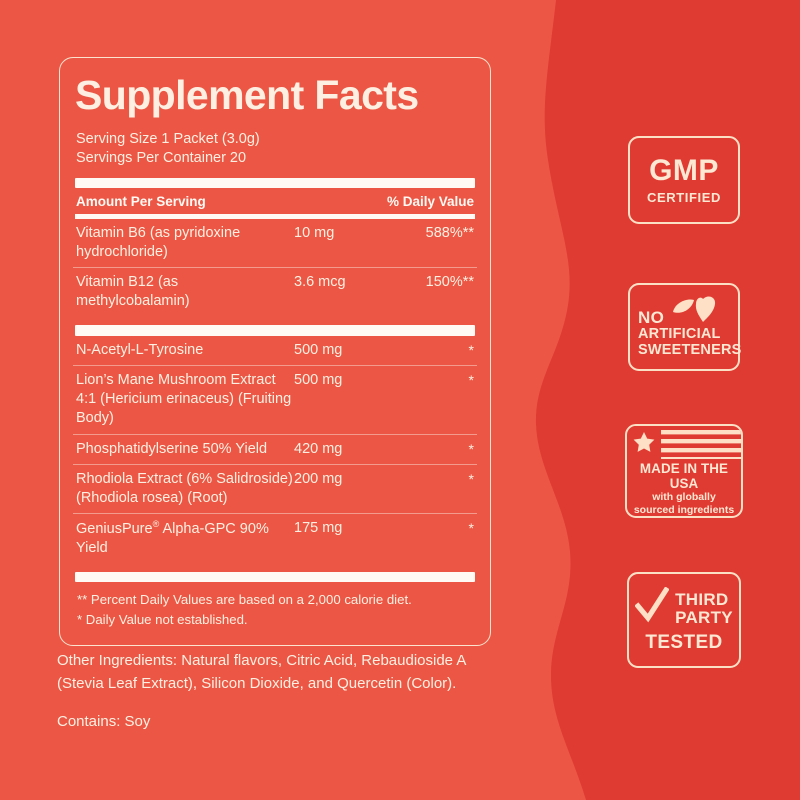  I want to click on table-header: Amount Per Serving % Daily Value, so click(275, 201).